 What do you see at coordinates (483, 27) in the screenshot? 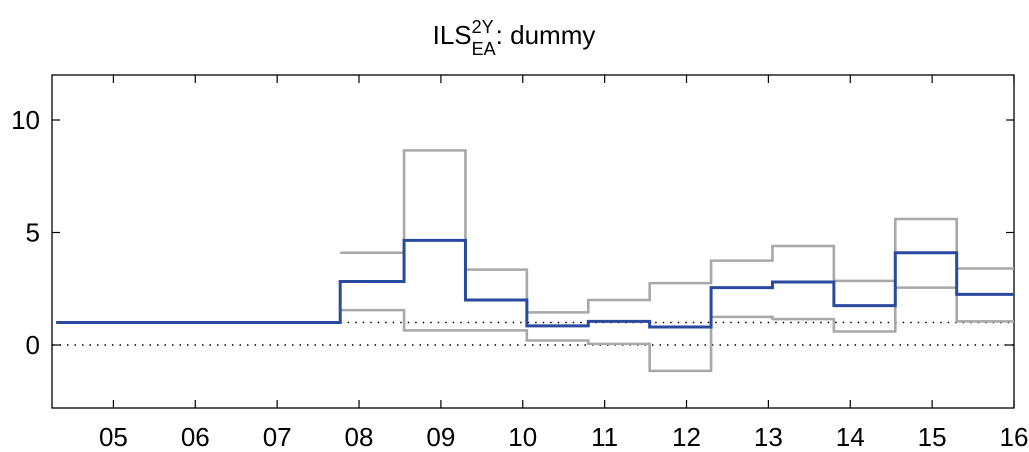
I see `title-superscript: 2Y` at bounding box center [483, 27].